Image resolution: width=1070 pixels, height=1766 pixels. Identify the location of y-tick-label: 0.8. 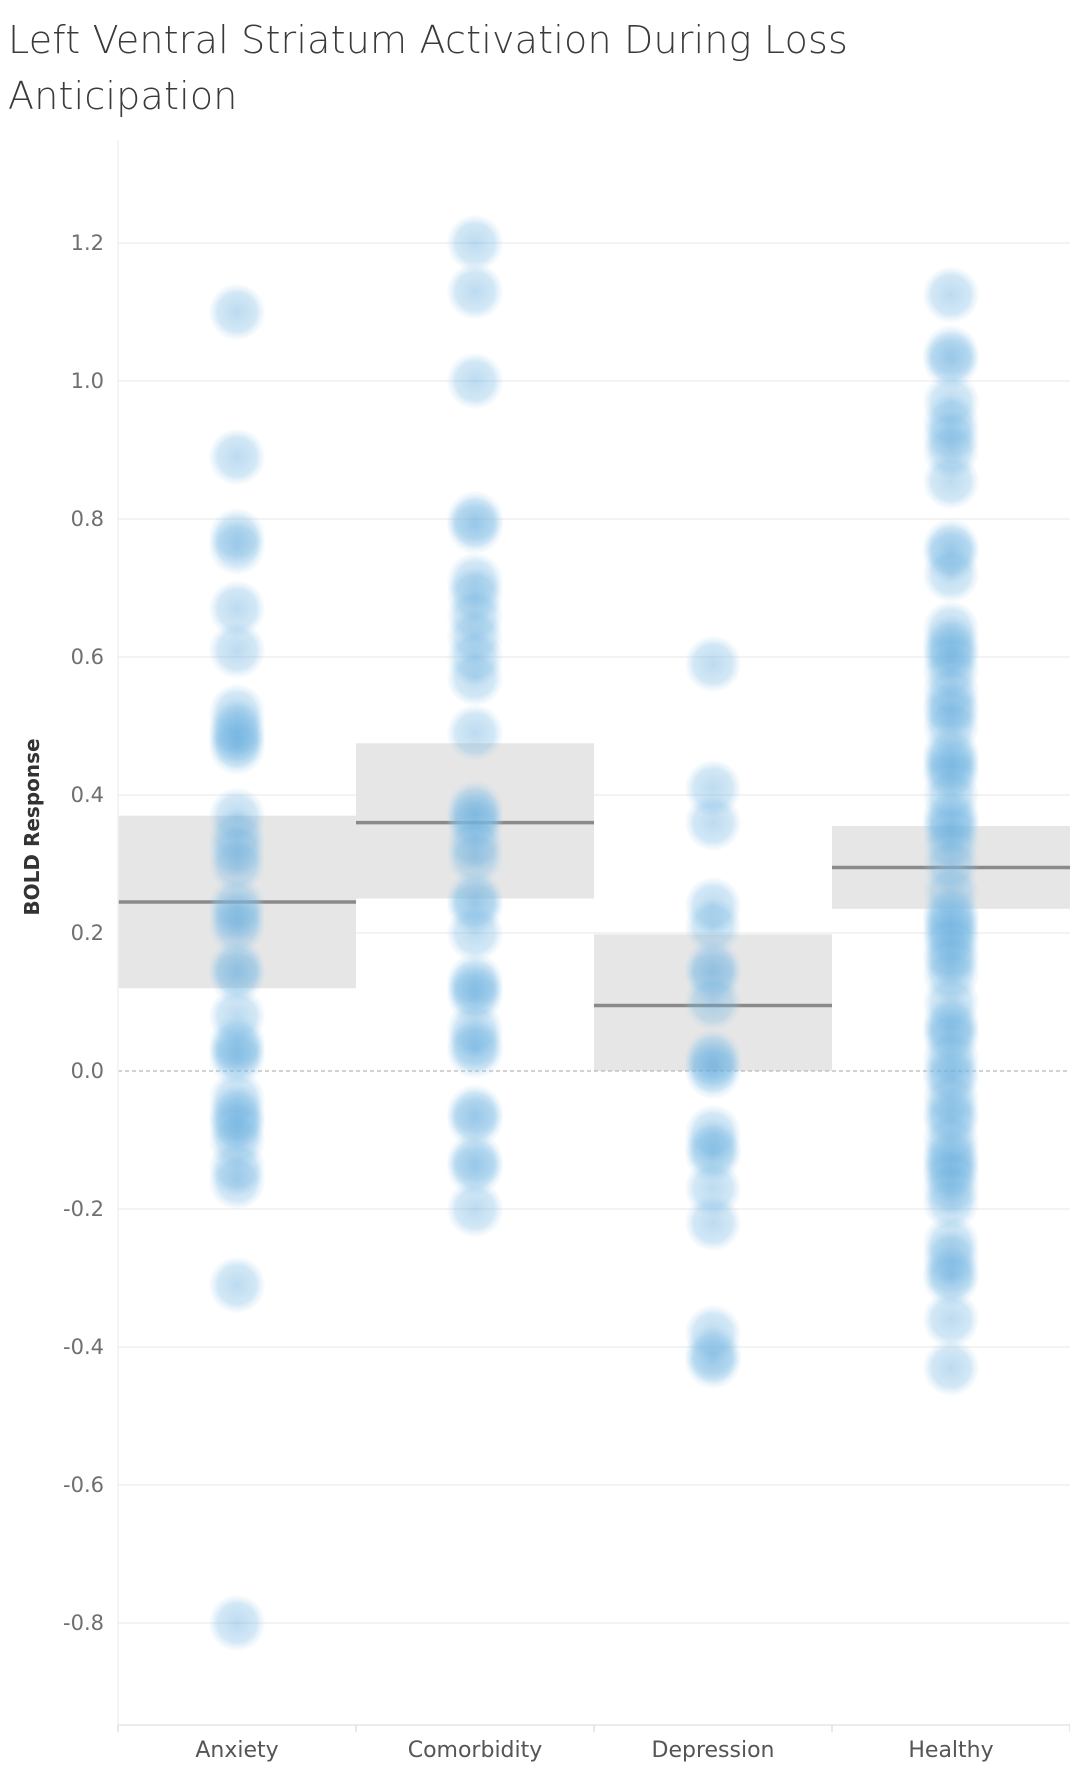
(87, 519).